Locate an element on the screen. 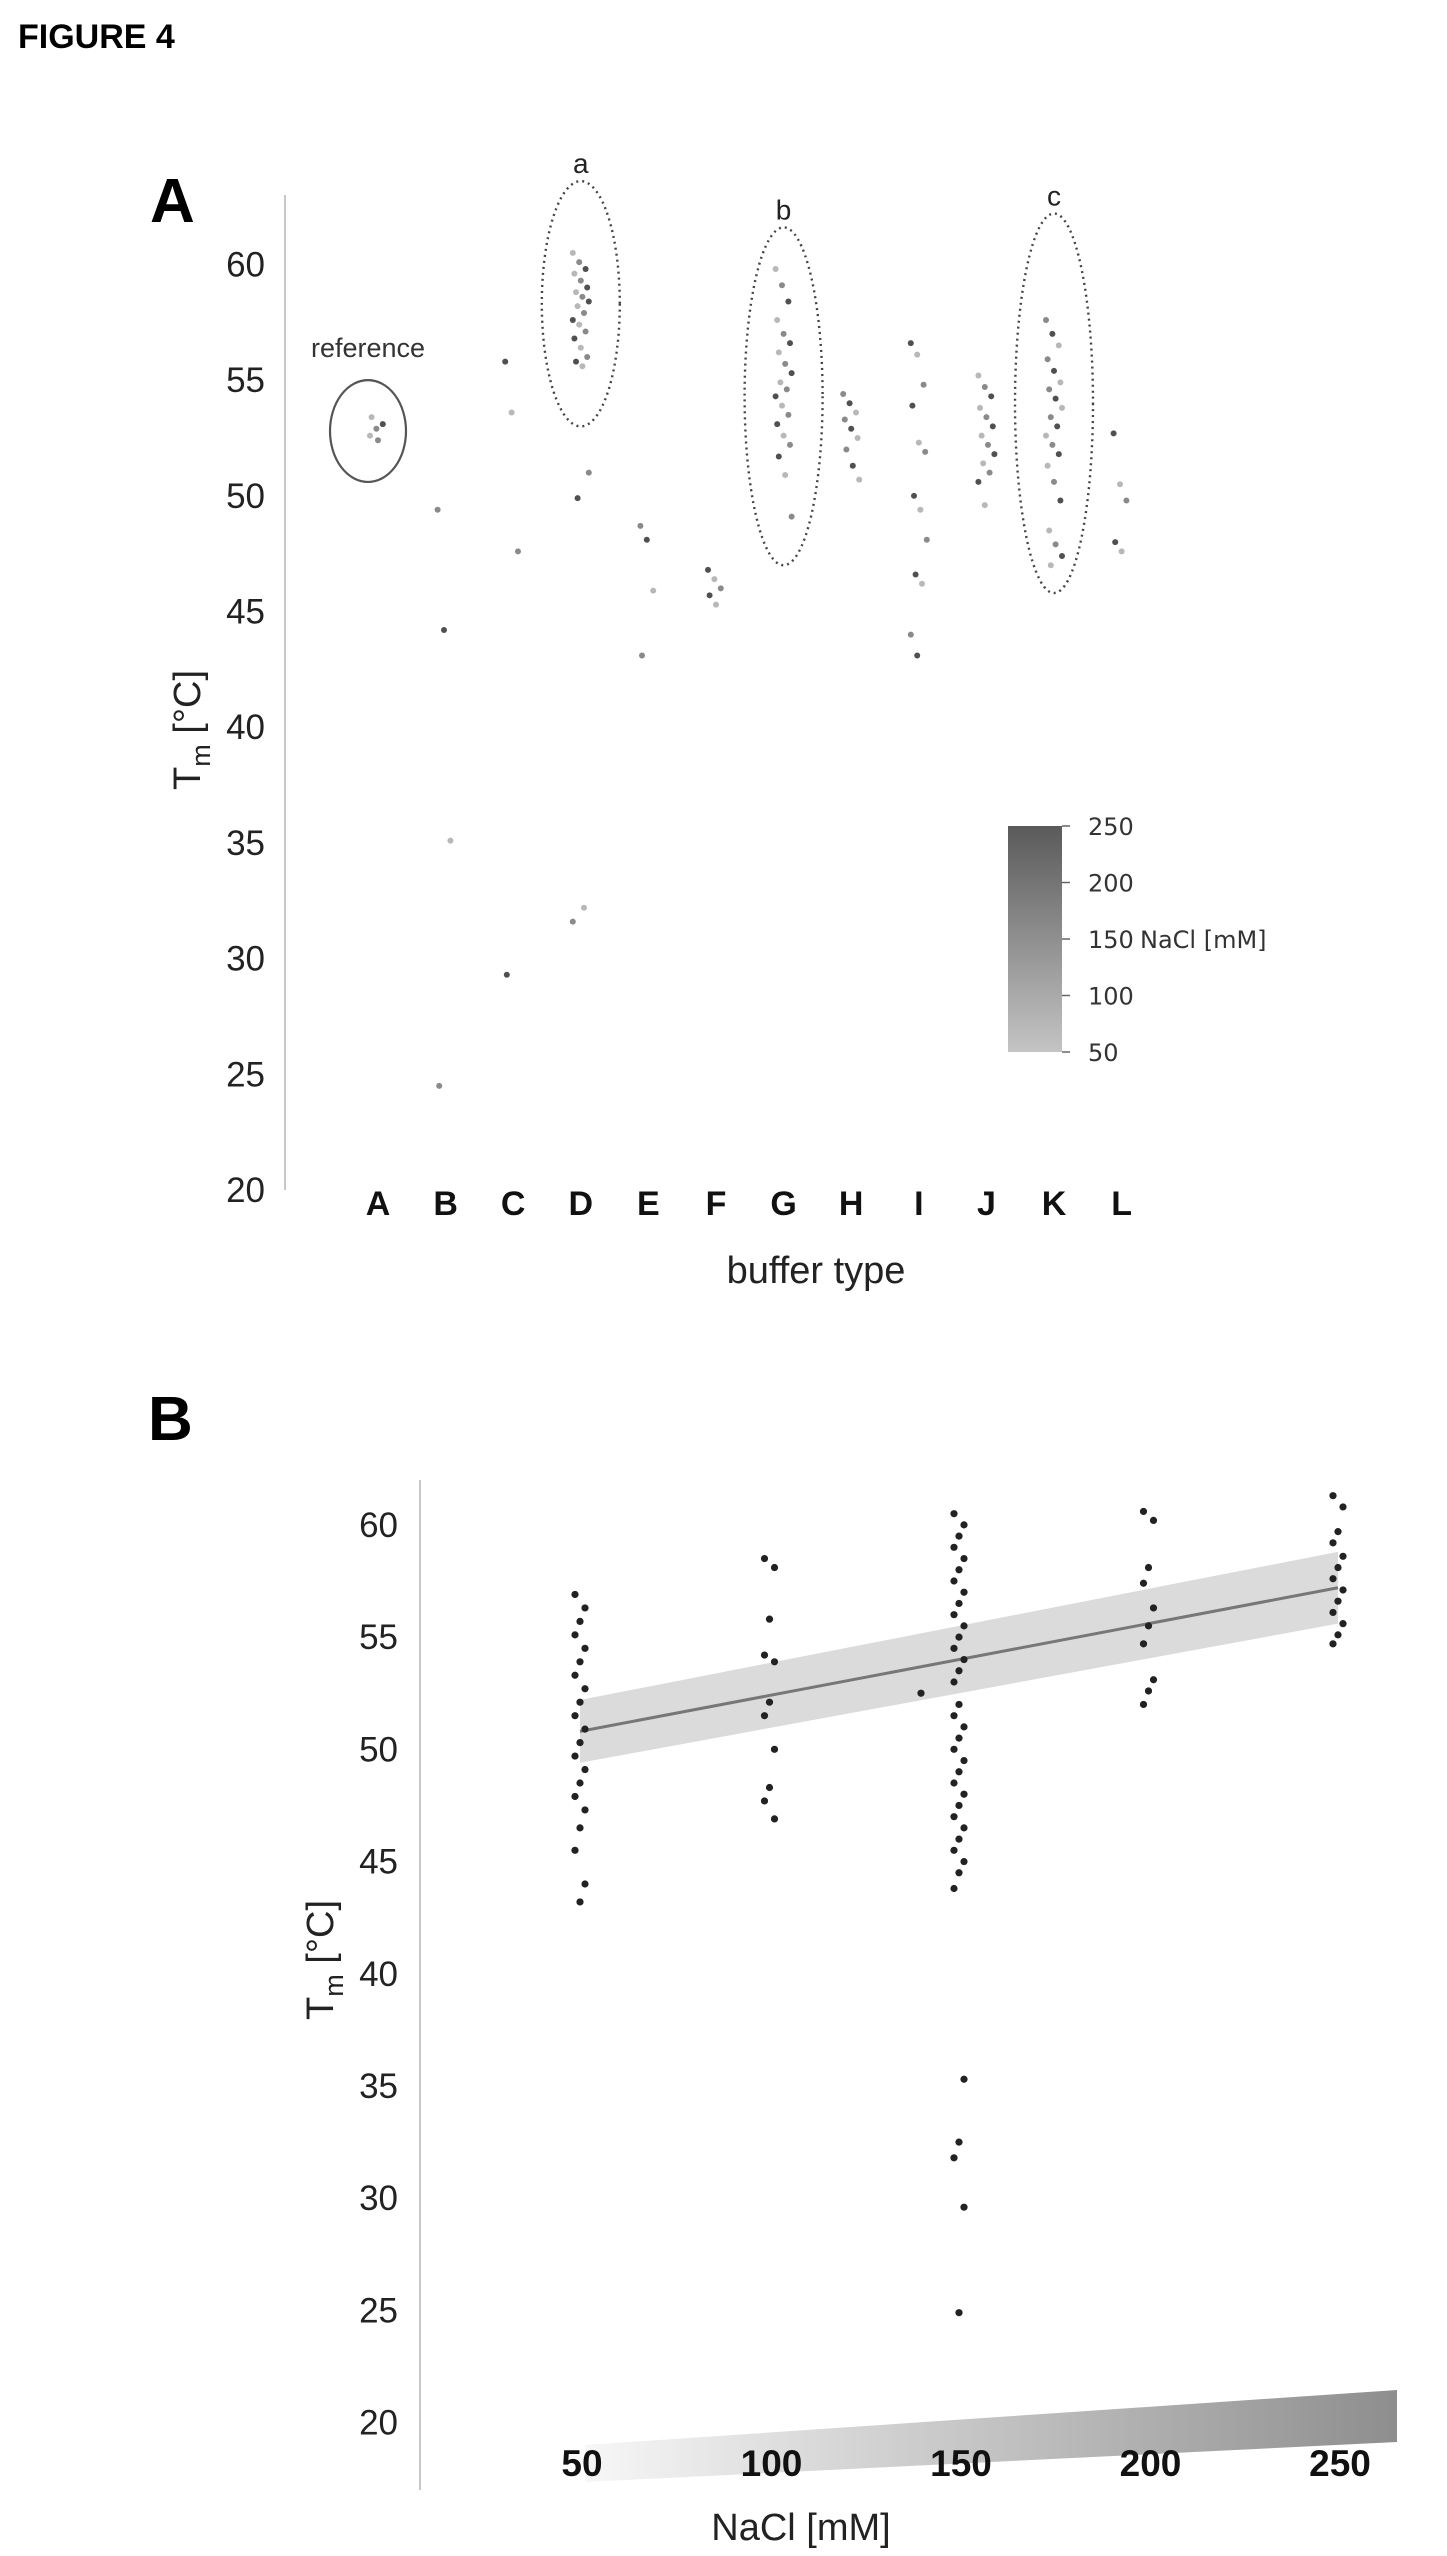 The width and height of the screenshot is (1447, 2556). nacl-color-bar-tick-label: 200 is located at coordinates (1111, 884).